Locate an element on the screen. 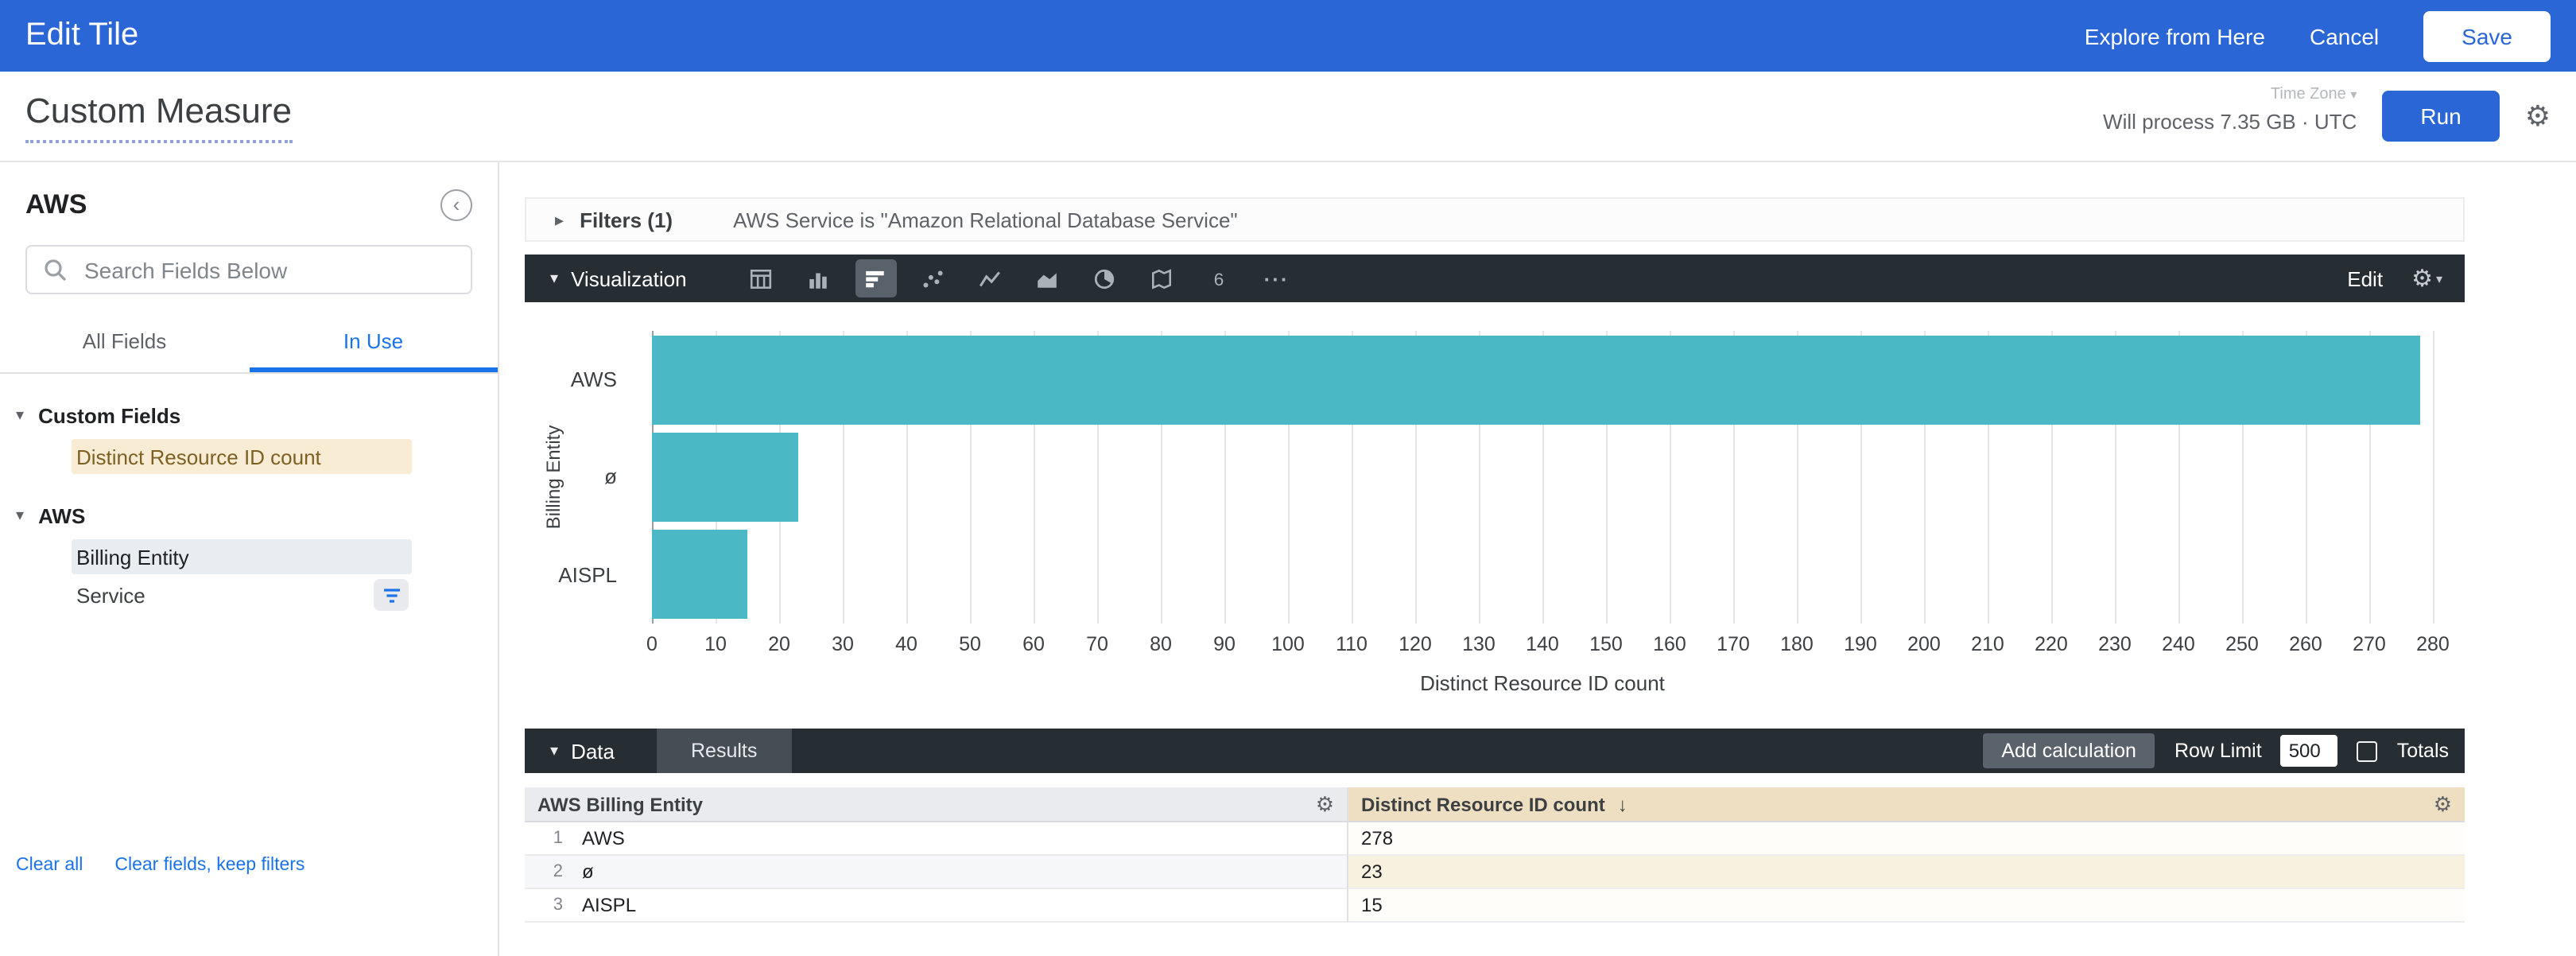 The height and width of the screenshot is (956, 2576). cancel-button: Cancel is located at coordinates (2344, 36).